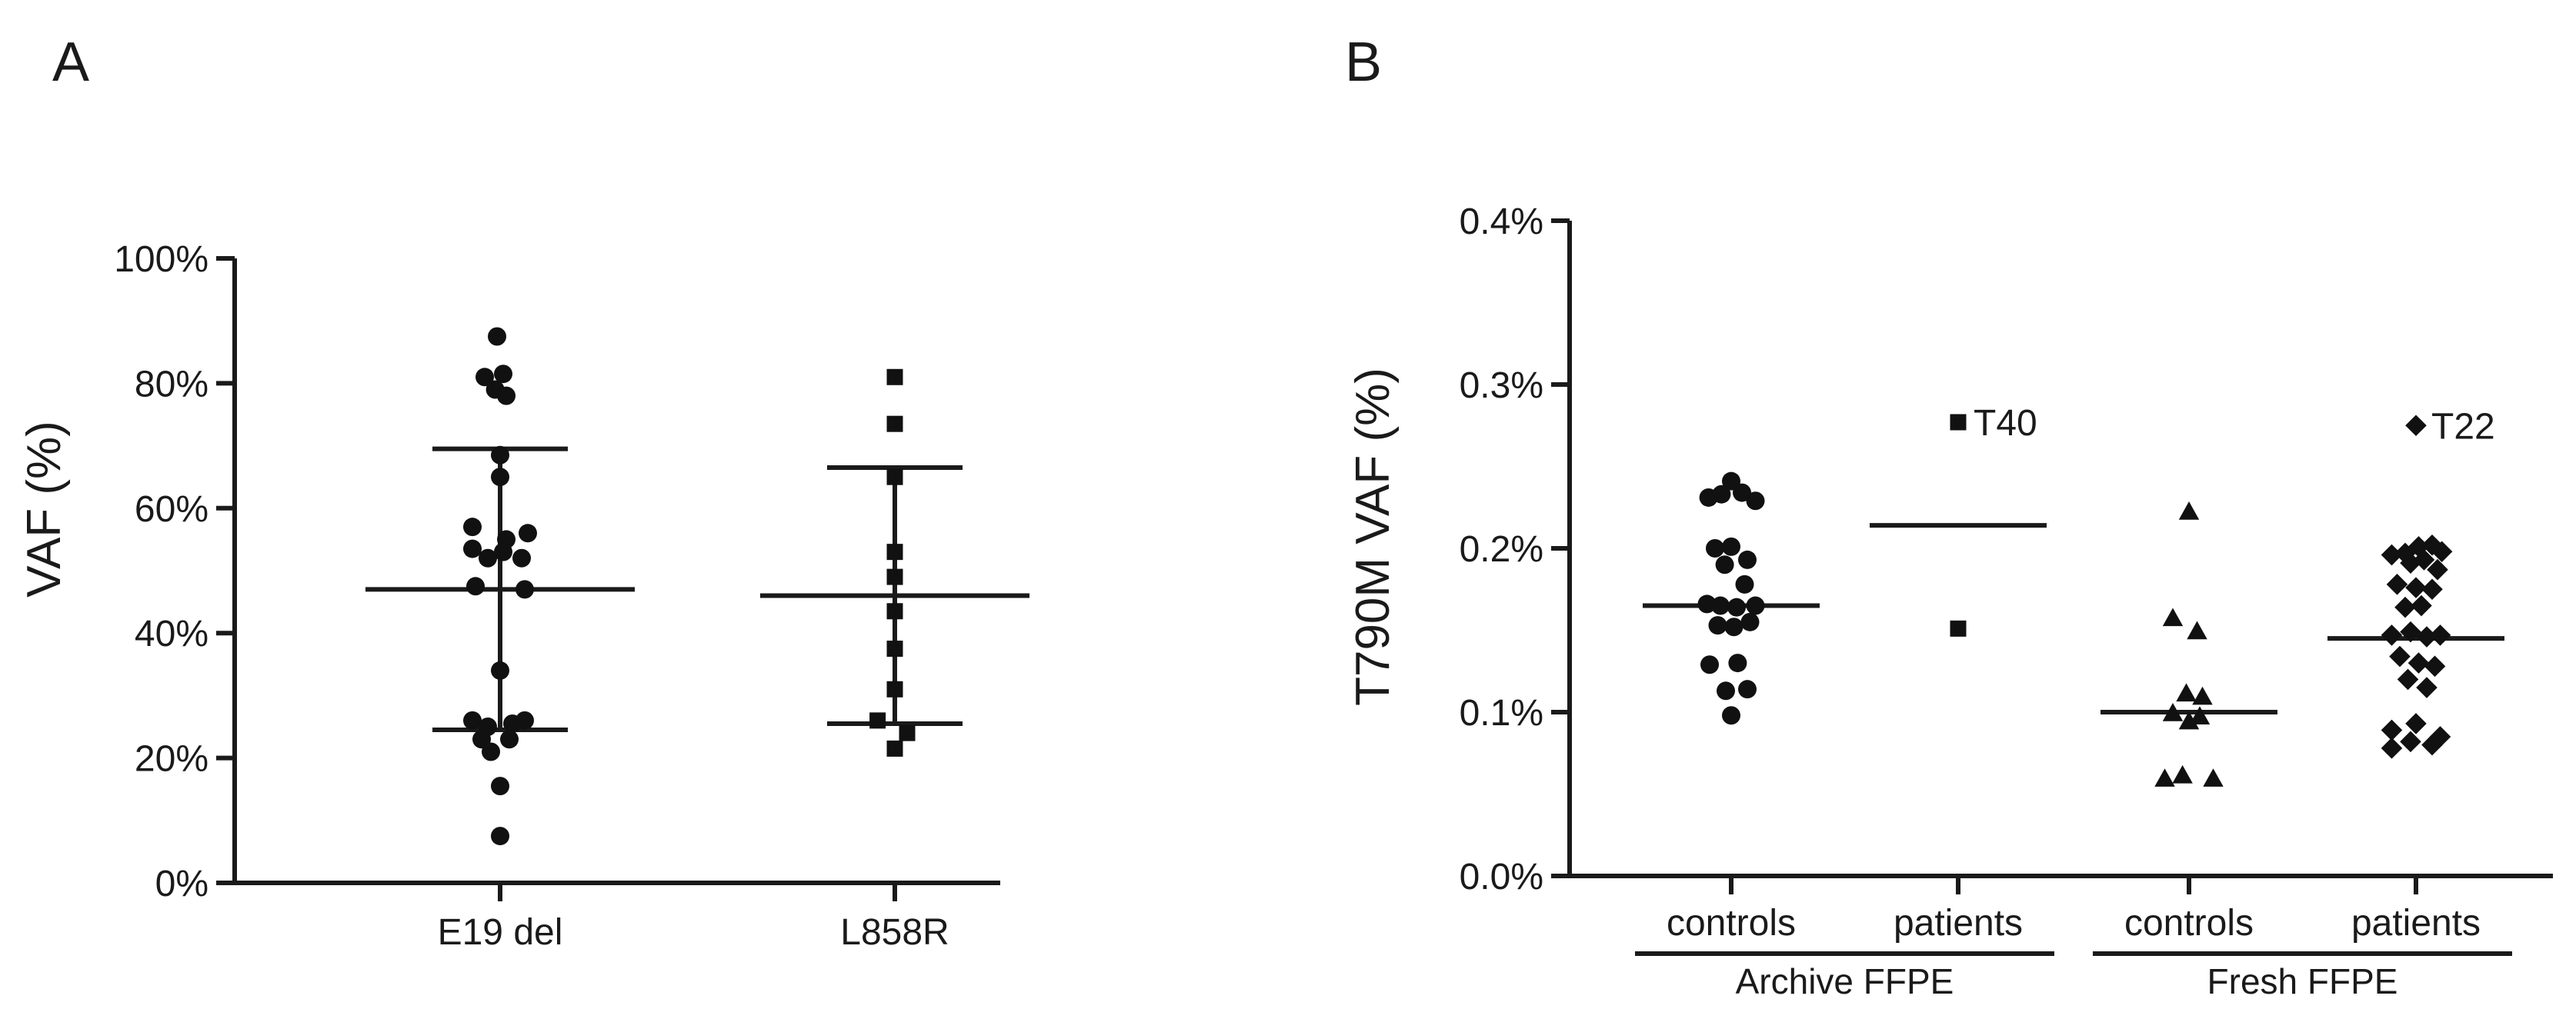 This screenshot has width=2576, height=1019. Describe the element at coordinates (2416, 426) in the screenshot. I see `data-point-t22` at that location.